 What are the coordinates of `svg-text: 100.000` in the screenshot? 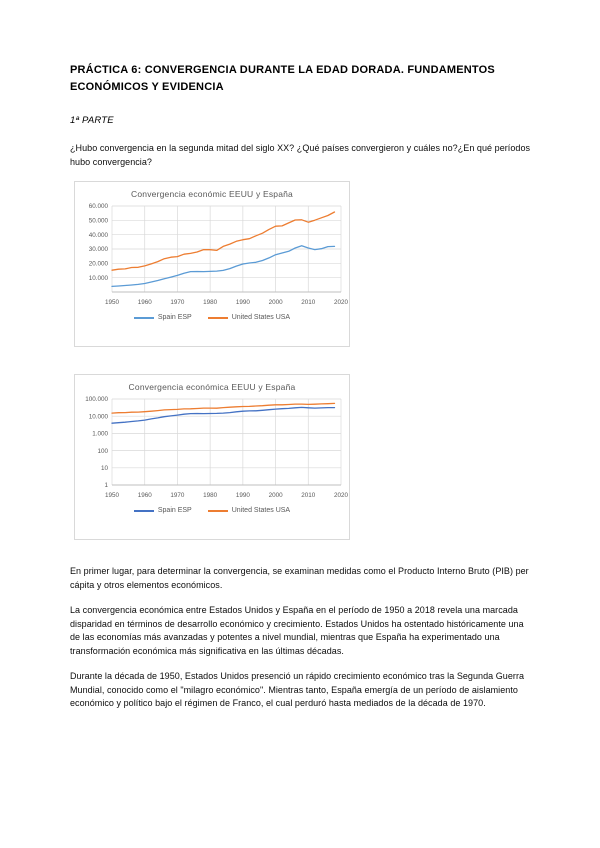 It's located at (96, 399).